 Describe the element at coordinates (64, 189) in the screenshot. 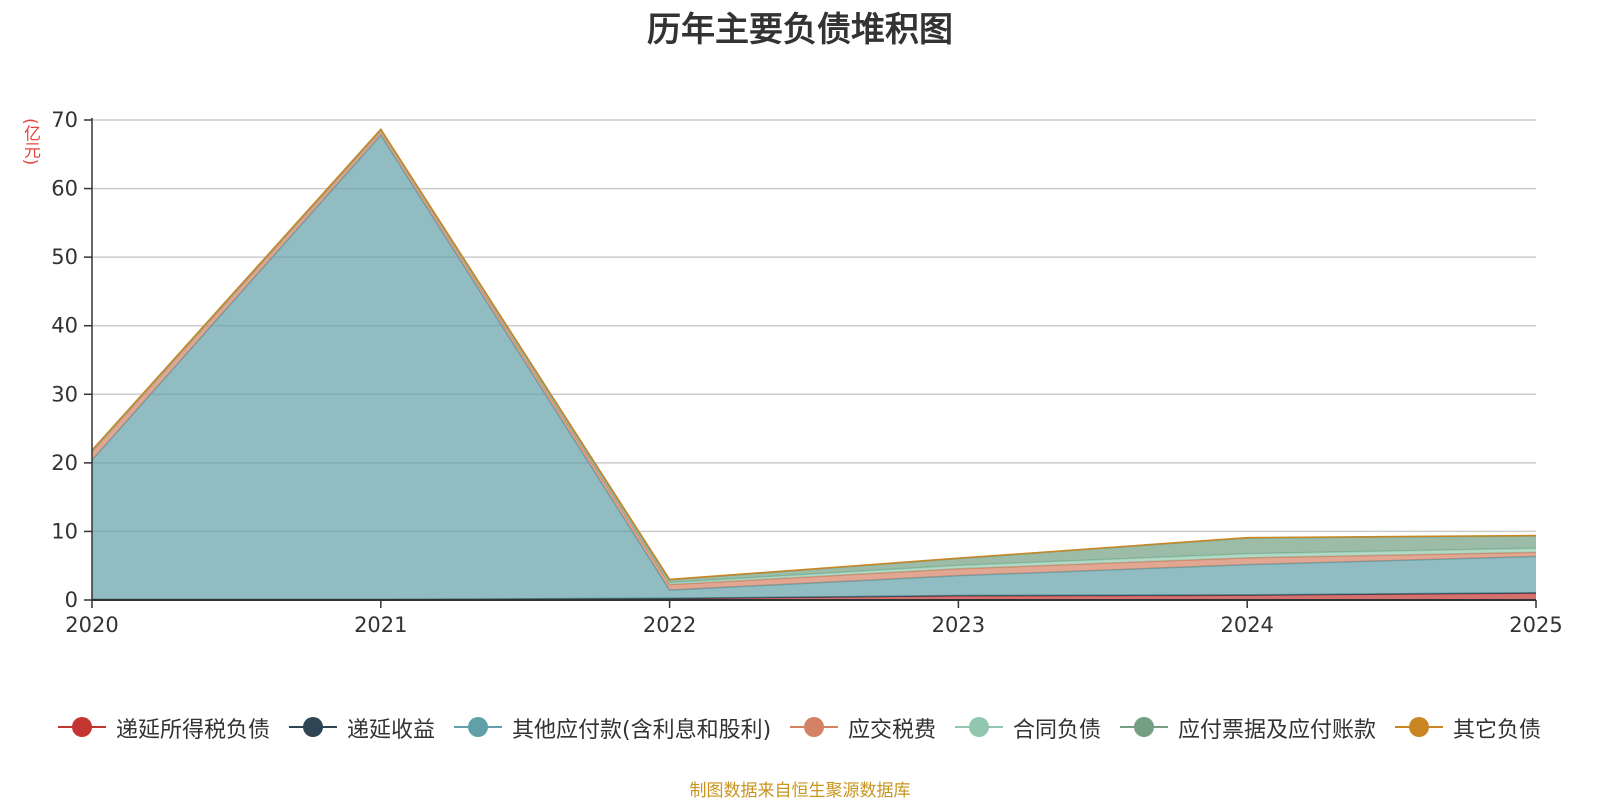

I see `y-tick-label: 60` at that location.